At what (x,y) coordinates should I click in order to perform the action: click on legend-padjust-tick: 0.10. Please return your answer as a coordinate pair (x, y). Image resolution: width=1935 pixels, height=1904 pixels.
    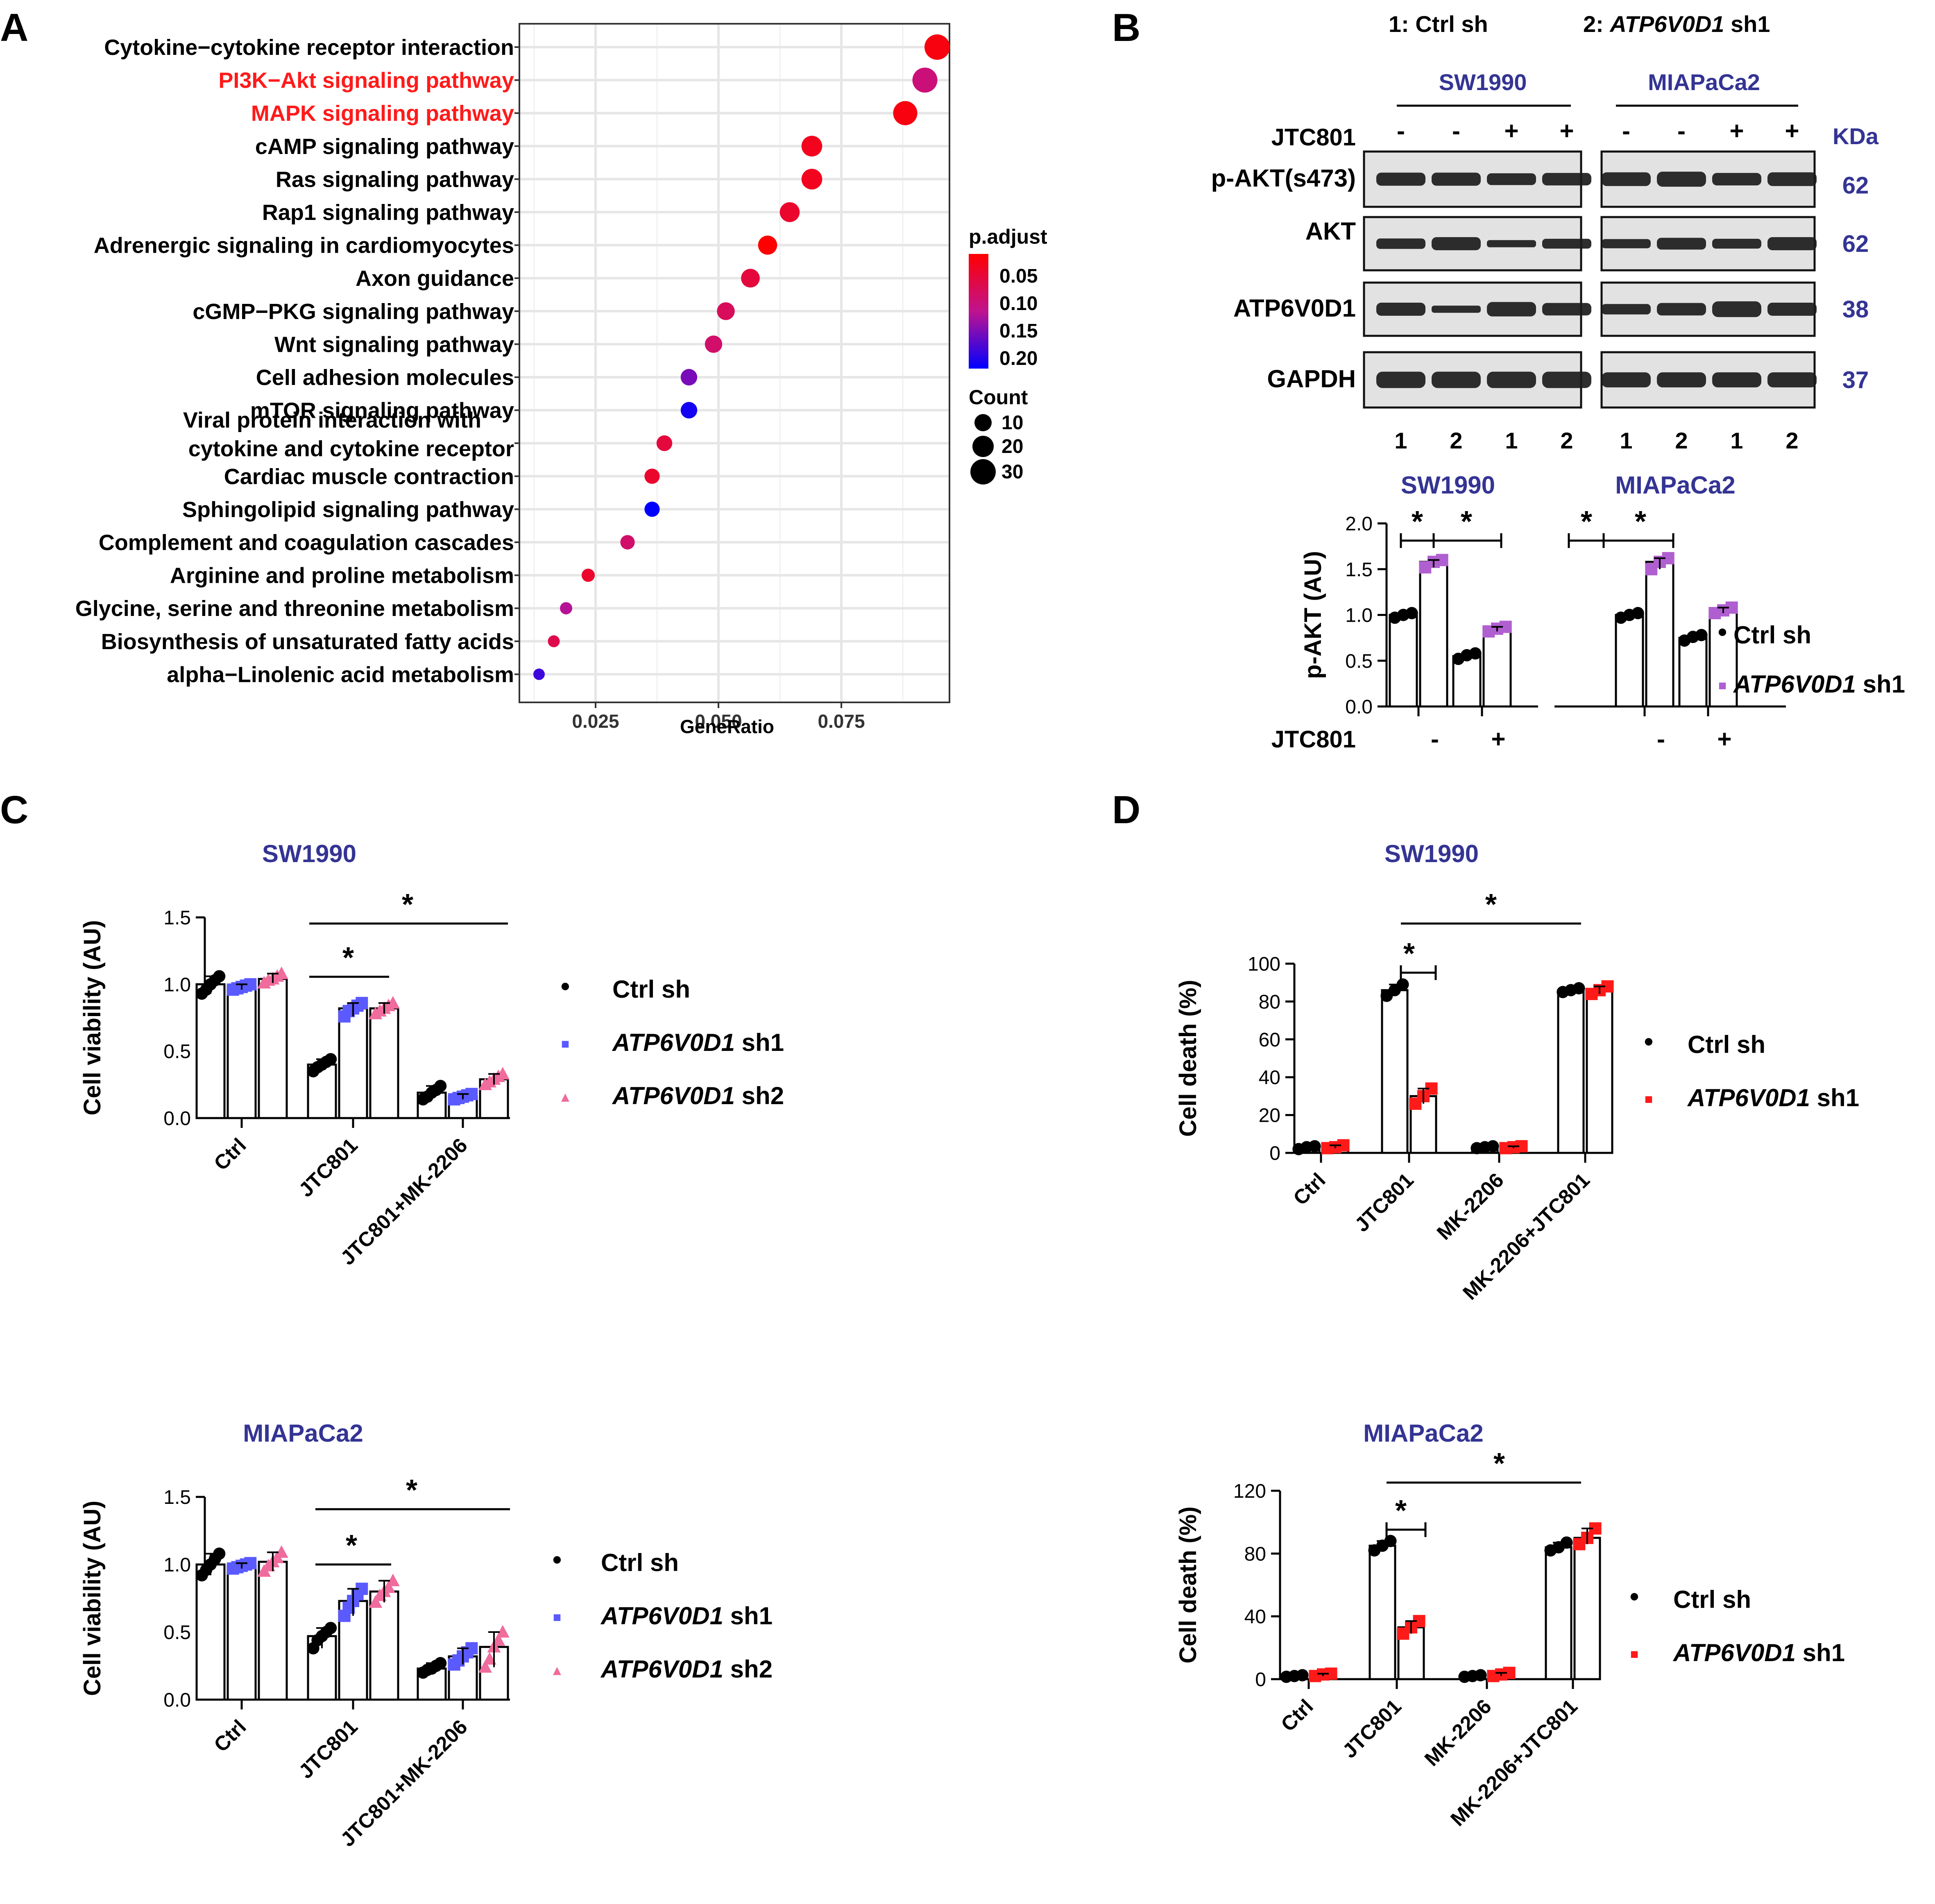
    Looking at the image, I should click on (1018, 304).